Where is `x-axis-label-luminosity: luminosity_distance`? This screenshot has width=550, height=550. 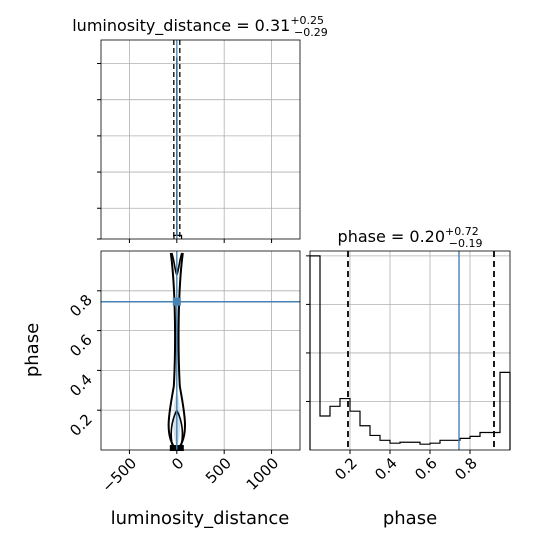 x-axis-label-luminosity: luminosity_distance is located at coordinates (200, 518).